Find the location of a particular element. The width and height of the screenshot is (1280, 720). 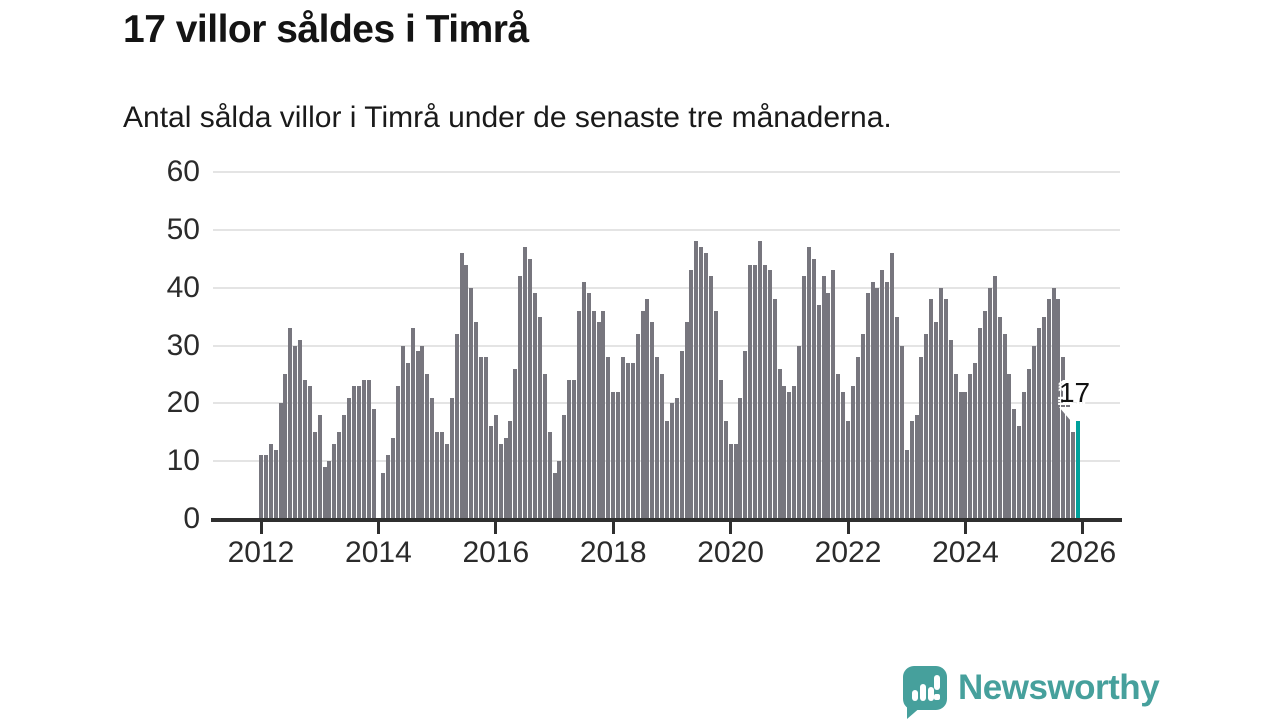

highlighted-bar is located at coordinates (1077, 469).